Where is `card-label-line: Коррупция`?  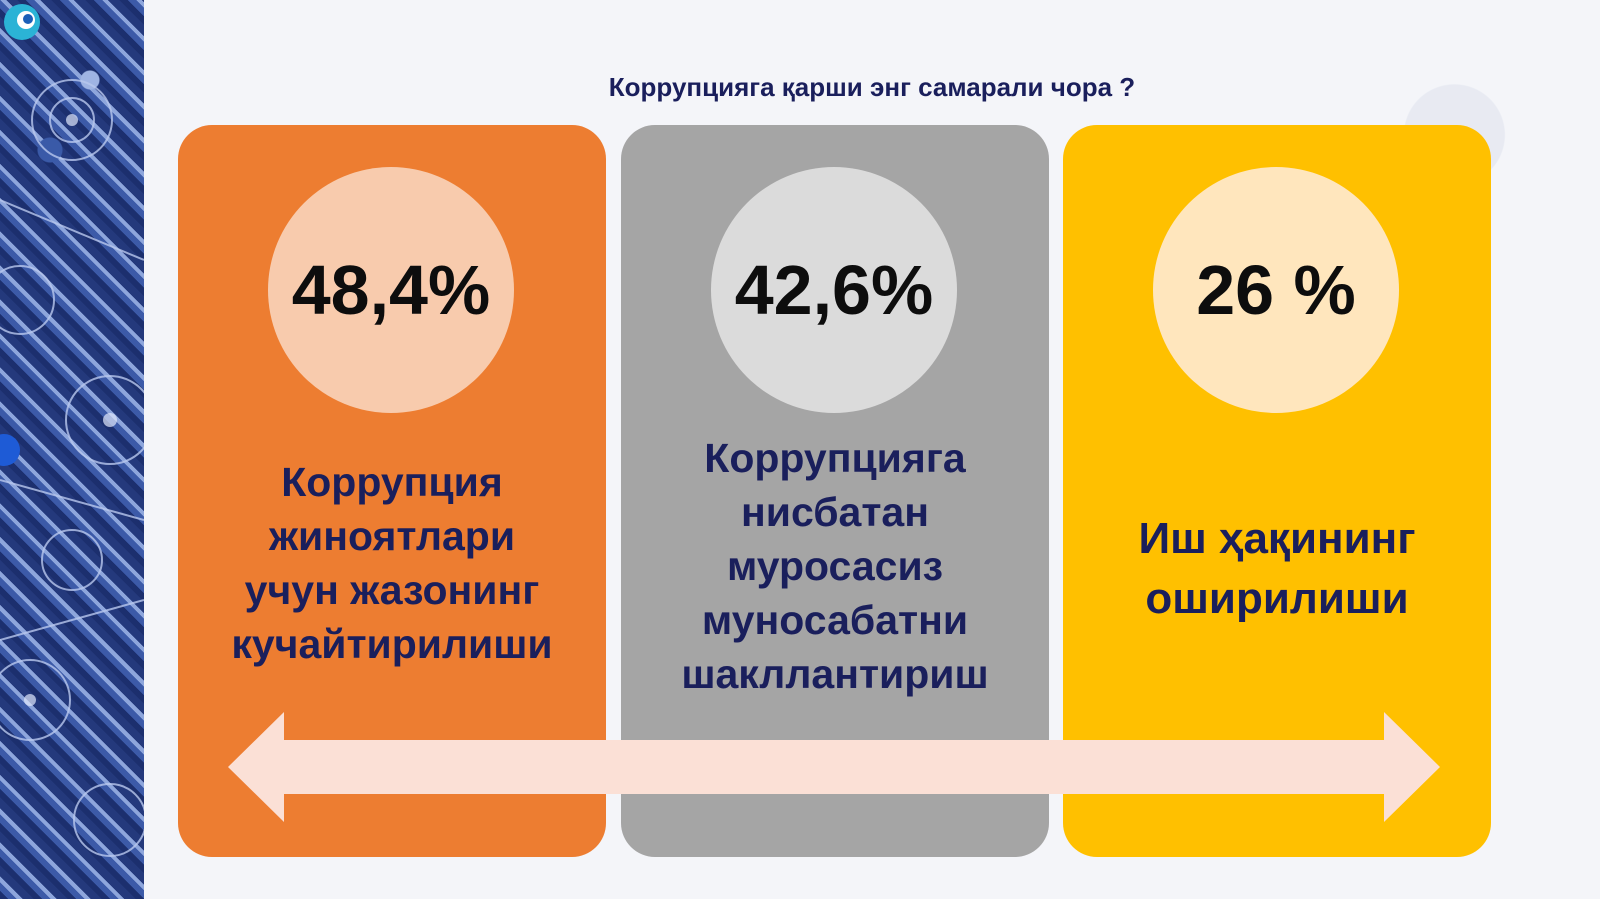
card-label-line: Коррупция is located at coordinates (392, 482).